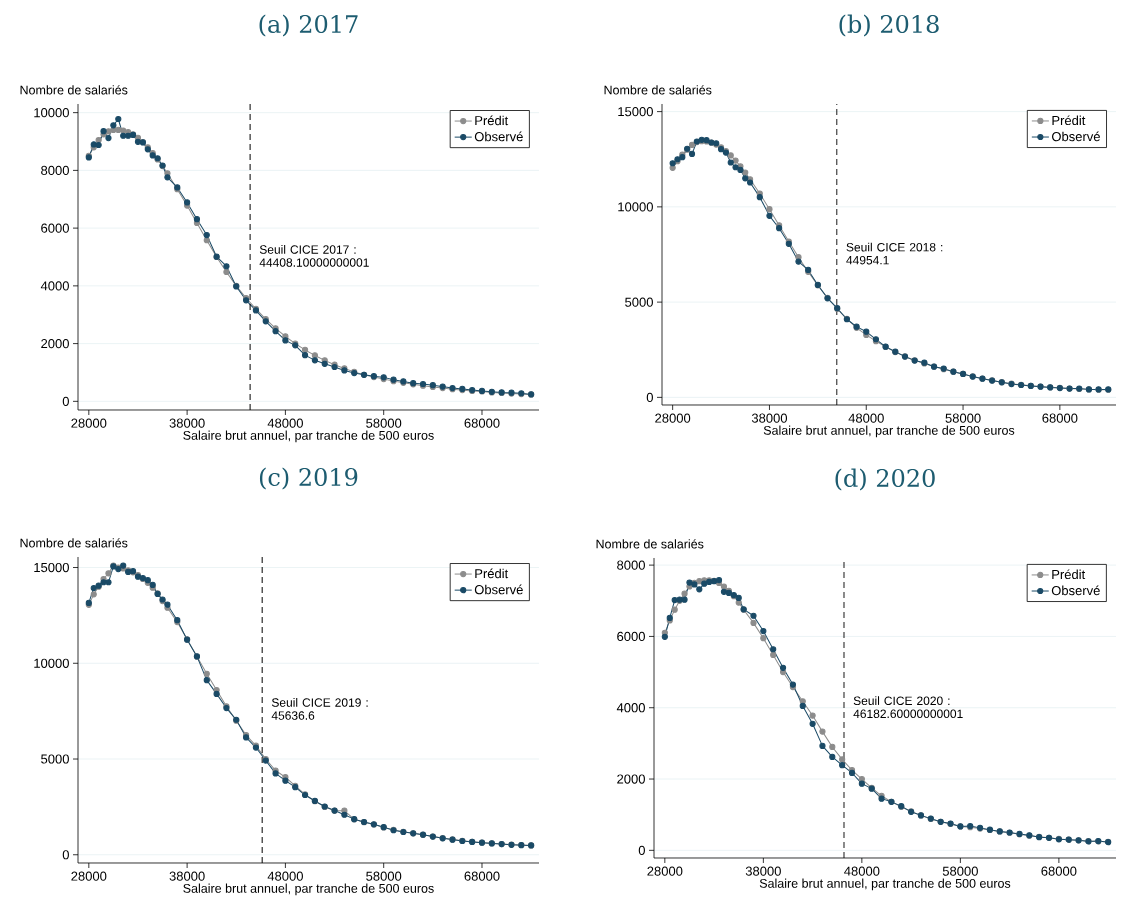 The image size is (1127, 911). Describe the element at coordinates (314, 255) in the screenshot. I see `ref-line-label: Seuil CICE 2017 : 44408.10000000001` at that location.